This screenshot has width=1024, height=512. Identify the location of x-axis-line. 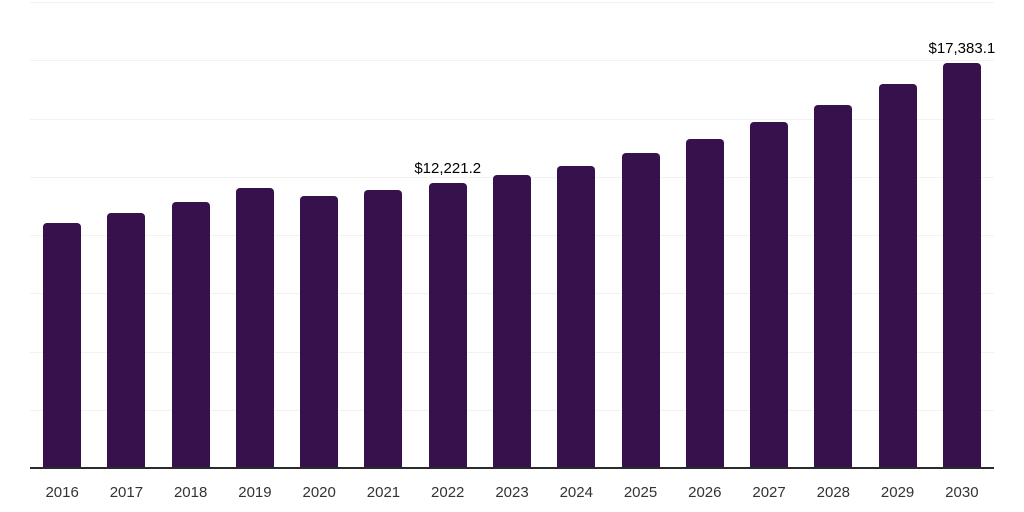
(512, 468).